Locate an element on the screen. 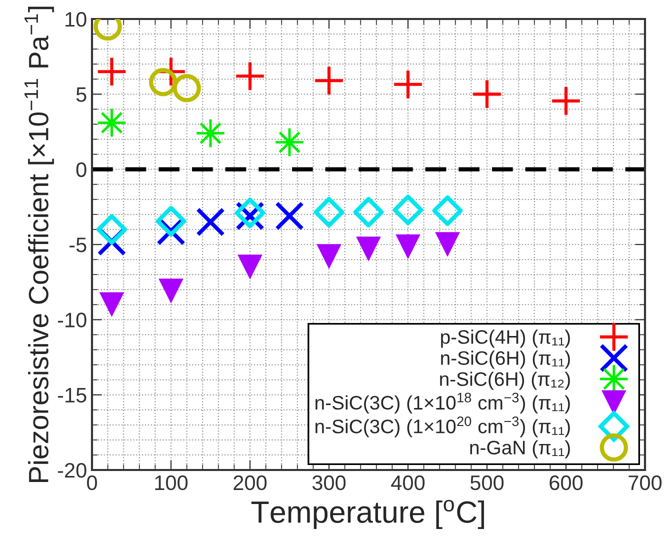 This screenshot has height=553, width=672. legend-label: p-SiC(4H) (π₁₁) is located at coordinates (505, 339).